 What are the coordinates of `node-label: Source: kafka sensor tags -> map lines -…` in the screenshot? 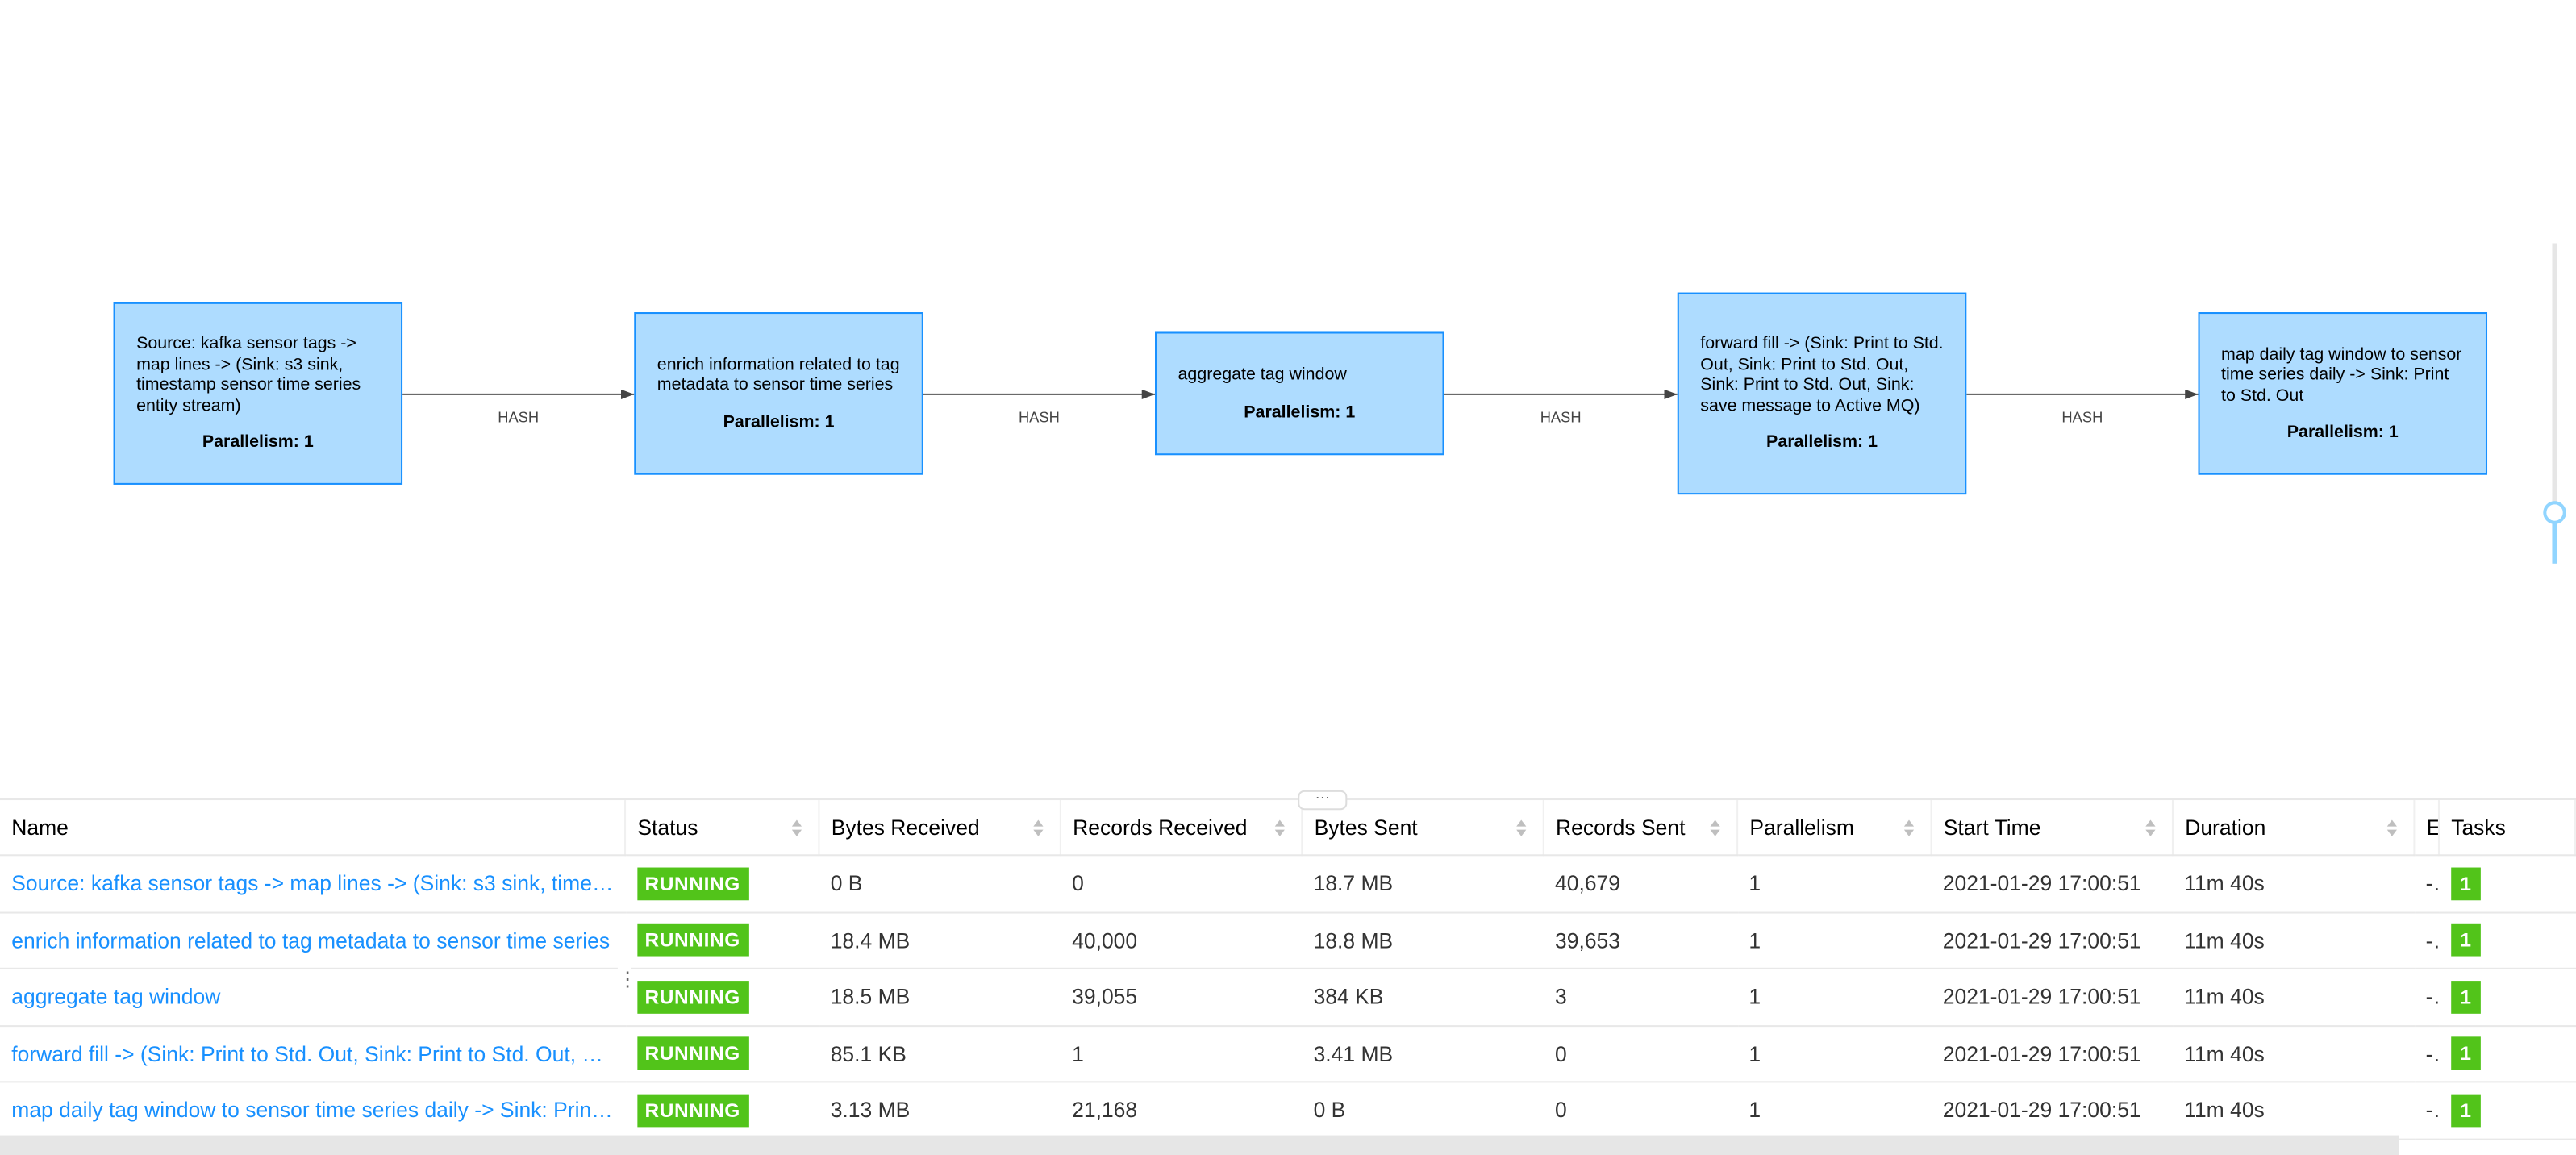 It's located at (248, 374).